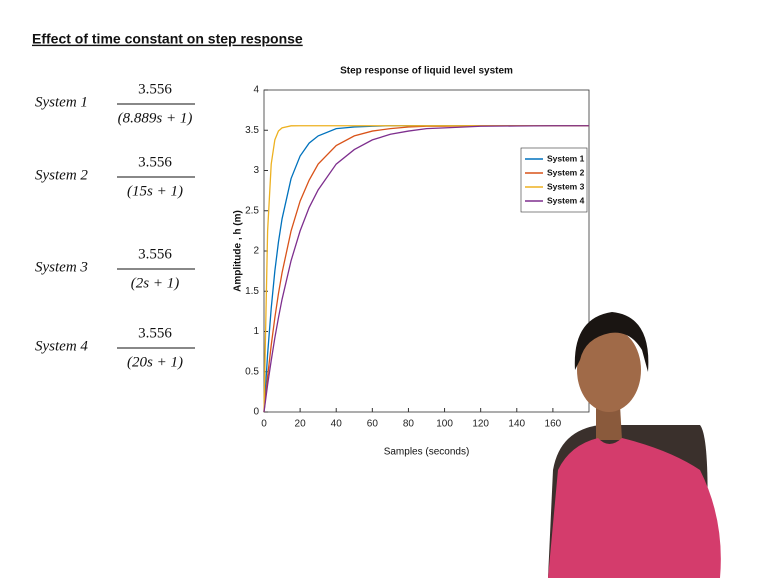  I want to click on y-tick-label: 3.5, so click(252, 130).